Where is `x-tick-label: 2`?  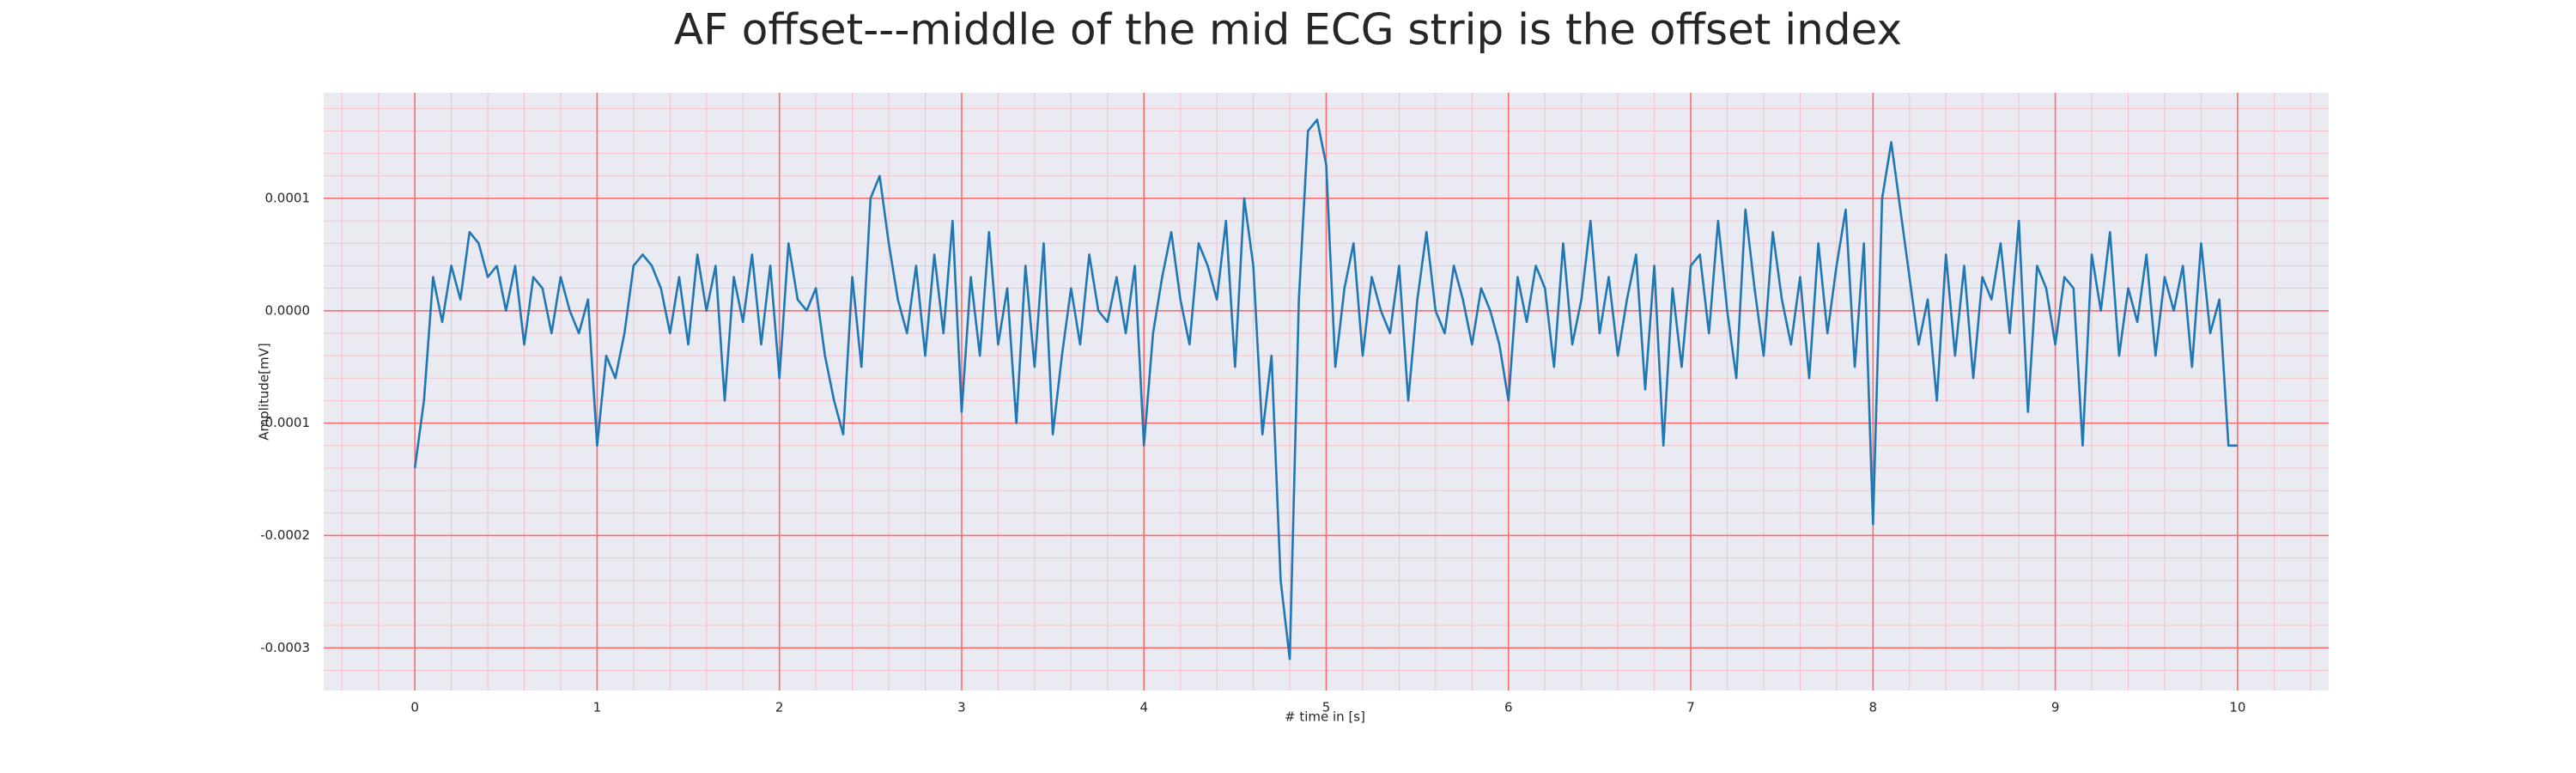
x-tick-label: 2 is located at coordinates (779, 707).